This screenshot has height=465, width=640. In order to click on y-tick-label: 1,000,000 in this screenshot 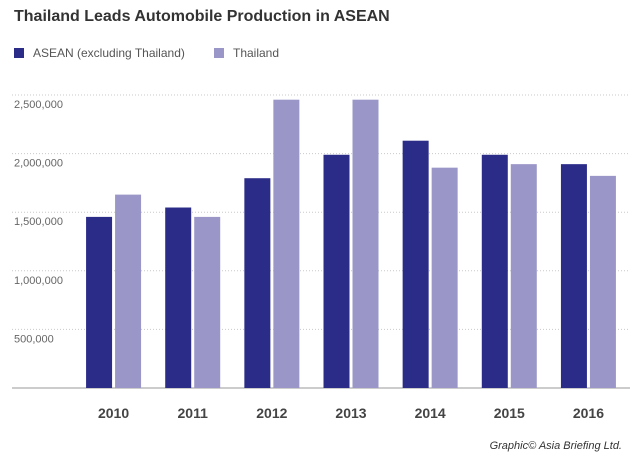, I will do `click(38, 281)`.